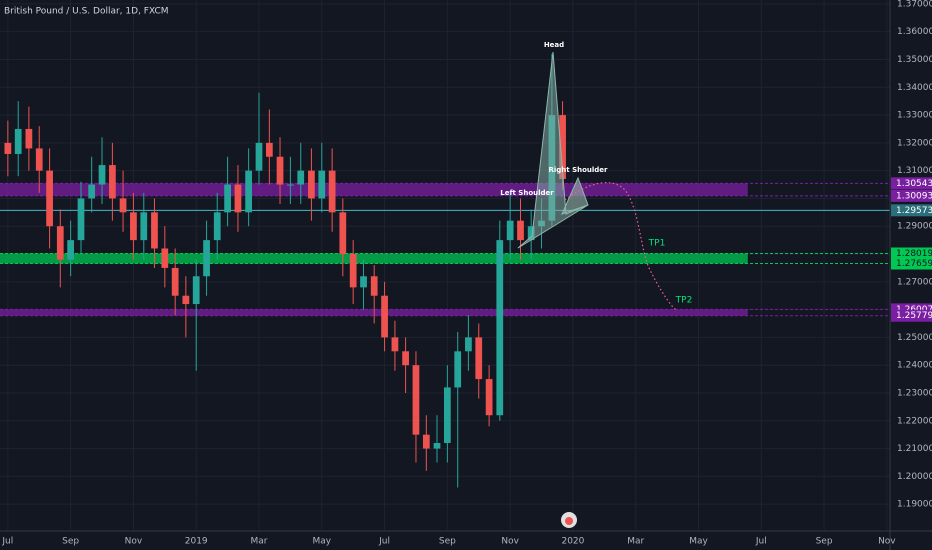  Describe the element at coordinates (572, 542) in the screenshot. I see `x-tick-label: 2020` at that location.